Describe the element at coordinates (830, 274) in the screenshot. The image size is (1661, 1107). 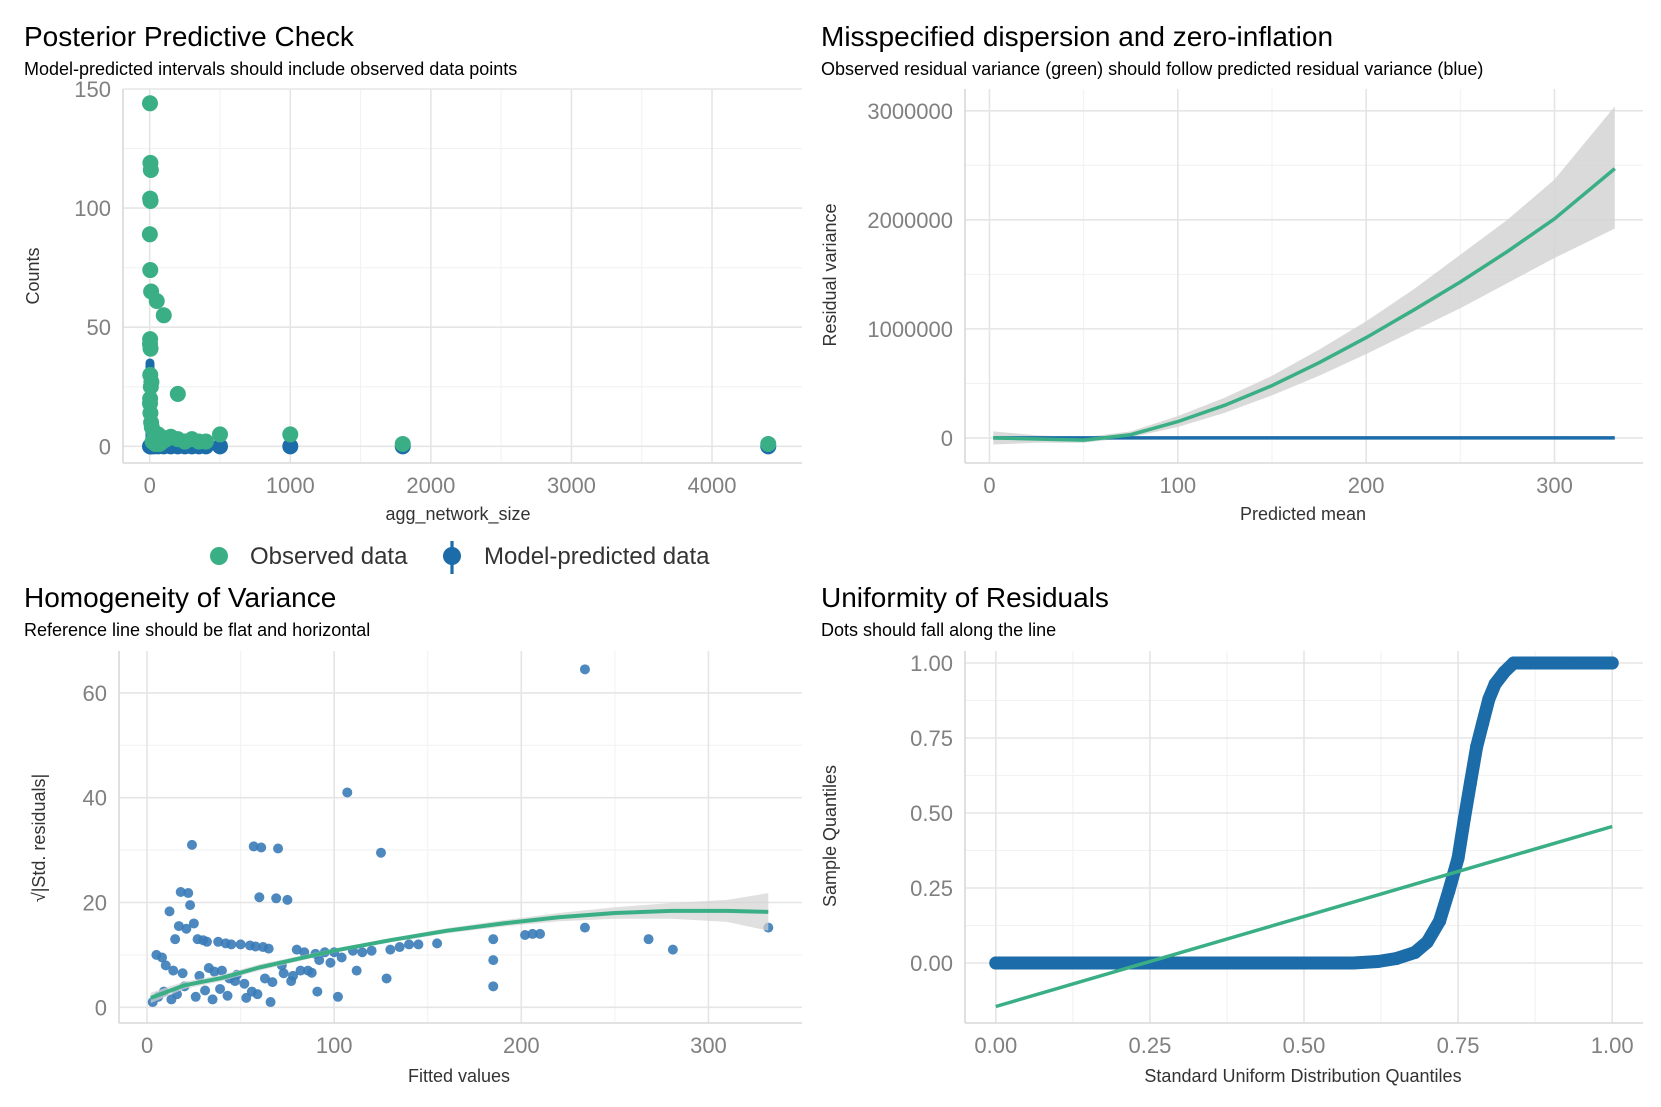
I see `dispersion-ylabel: Residual variance` at that location.